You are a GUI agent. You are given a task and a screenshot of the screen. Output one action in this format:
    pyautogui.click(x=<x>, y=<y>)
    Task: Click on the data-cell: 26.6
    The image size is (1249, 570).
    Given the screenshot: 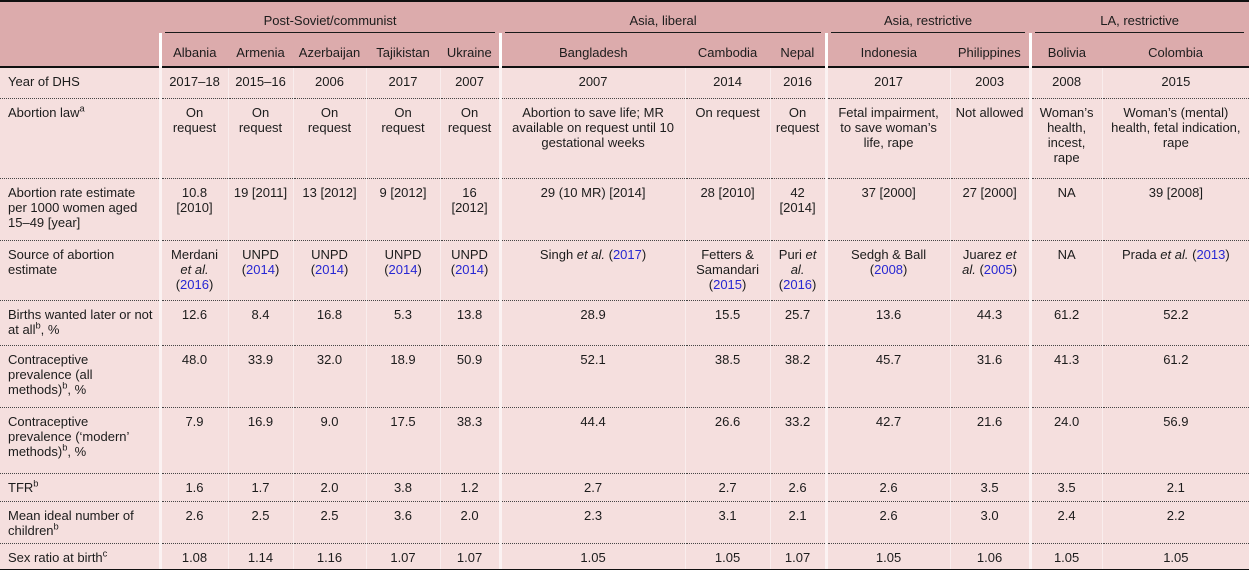 What is the action you would take?
    pyautogui.click(x=727, y=440)
    